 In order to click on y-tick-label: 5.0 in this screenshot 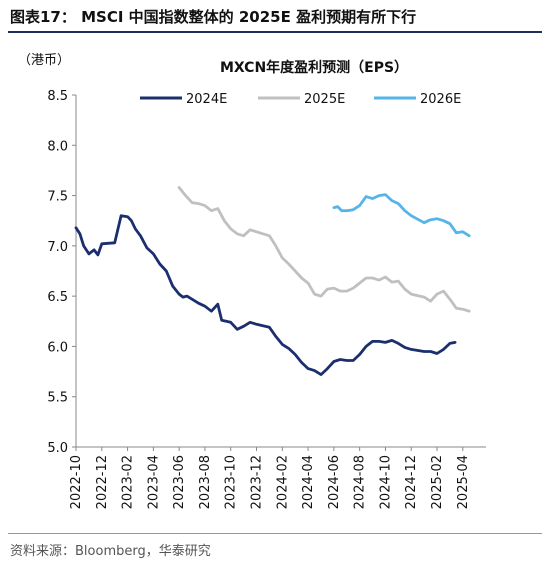, I will do `click(57, 448)`.